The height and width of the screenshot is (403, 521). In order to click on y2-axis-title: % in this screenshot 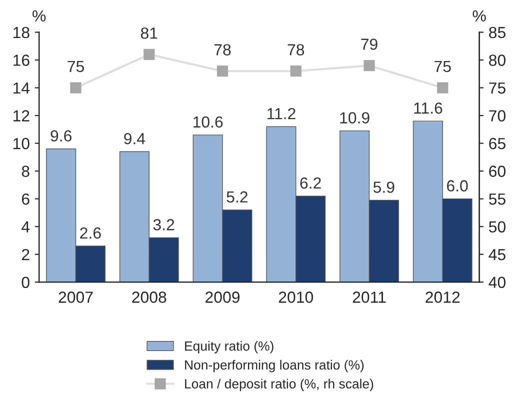, I will do `click(479, 16)`.